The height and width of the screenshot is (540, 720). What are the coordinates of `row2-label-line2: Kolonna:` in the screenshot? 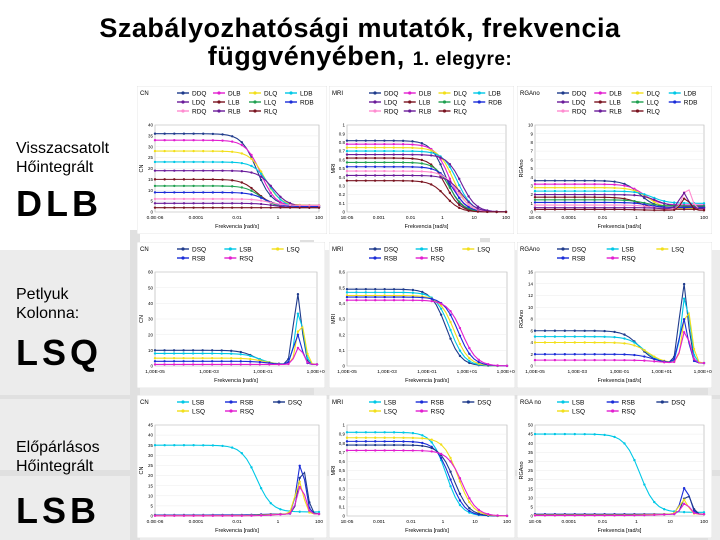 It's located at (48, 313).